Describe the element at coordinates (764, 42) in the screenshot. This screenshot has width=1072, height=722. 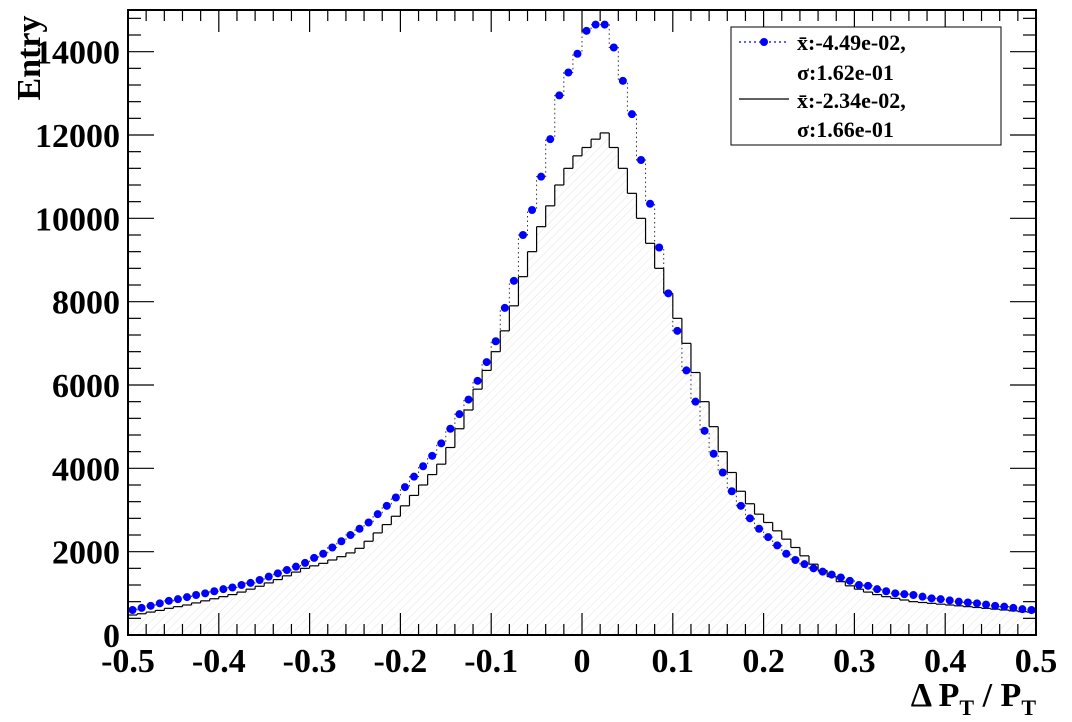
I see `legend-blue-marker` at that location.